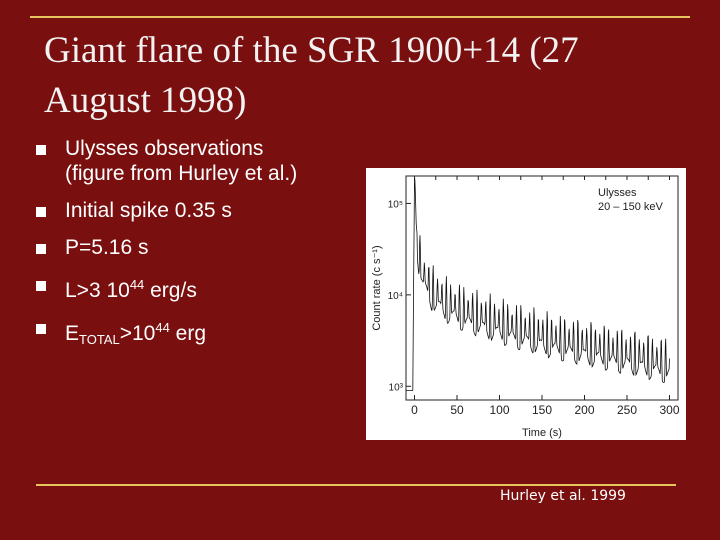  I want to click on bullet-item: P=5.16 s, so click(206, 247).